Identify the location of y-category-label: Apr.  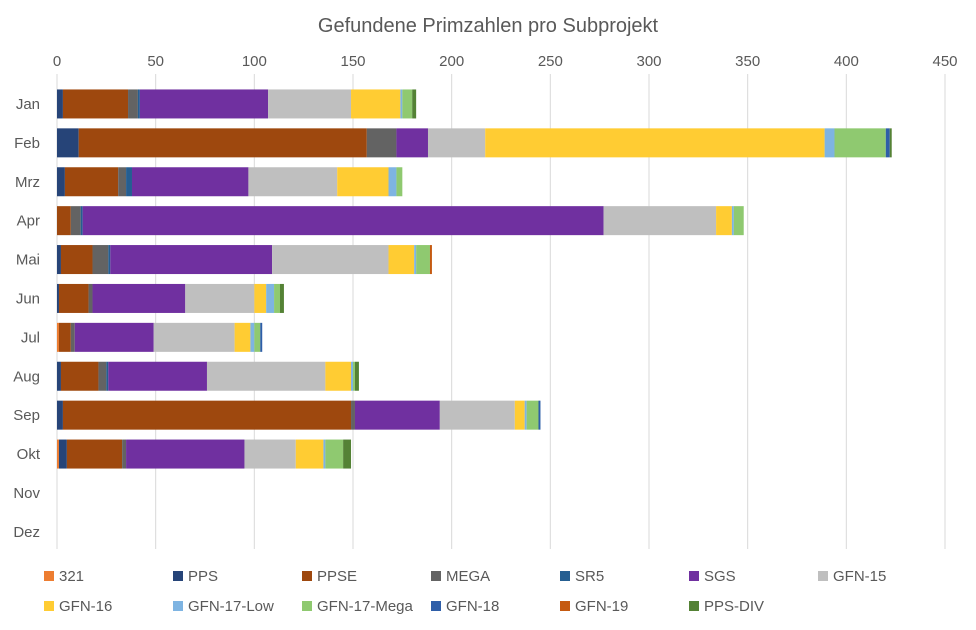
(28, 221).